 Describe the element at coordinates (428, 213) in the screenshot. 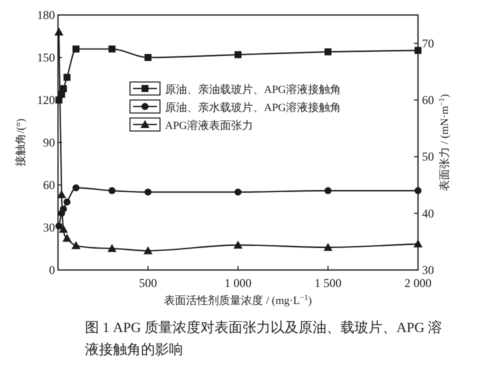

I see `y2-tick-label: 40` at that location.